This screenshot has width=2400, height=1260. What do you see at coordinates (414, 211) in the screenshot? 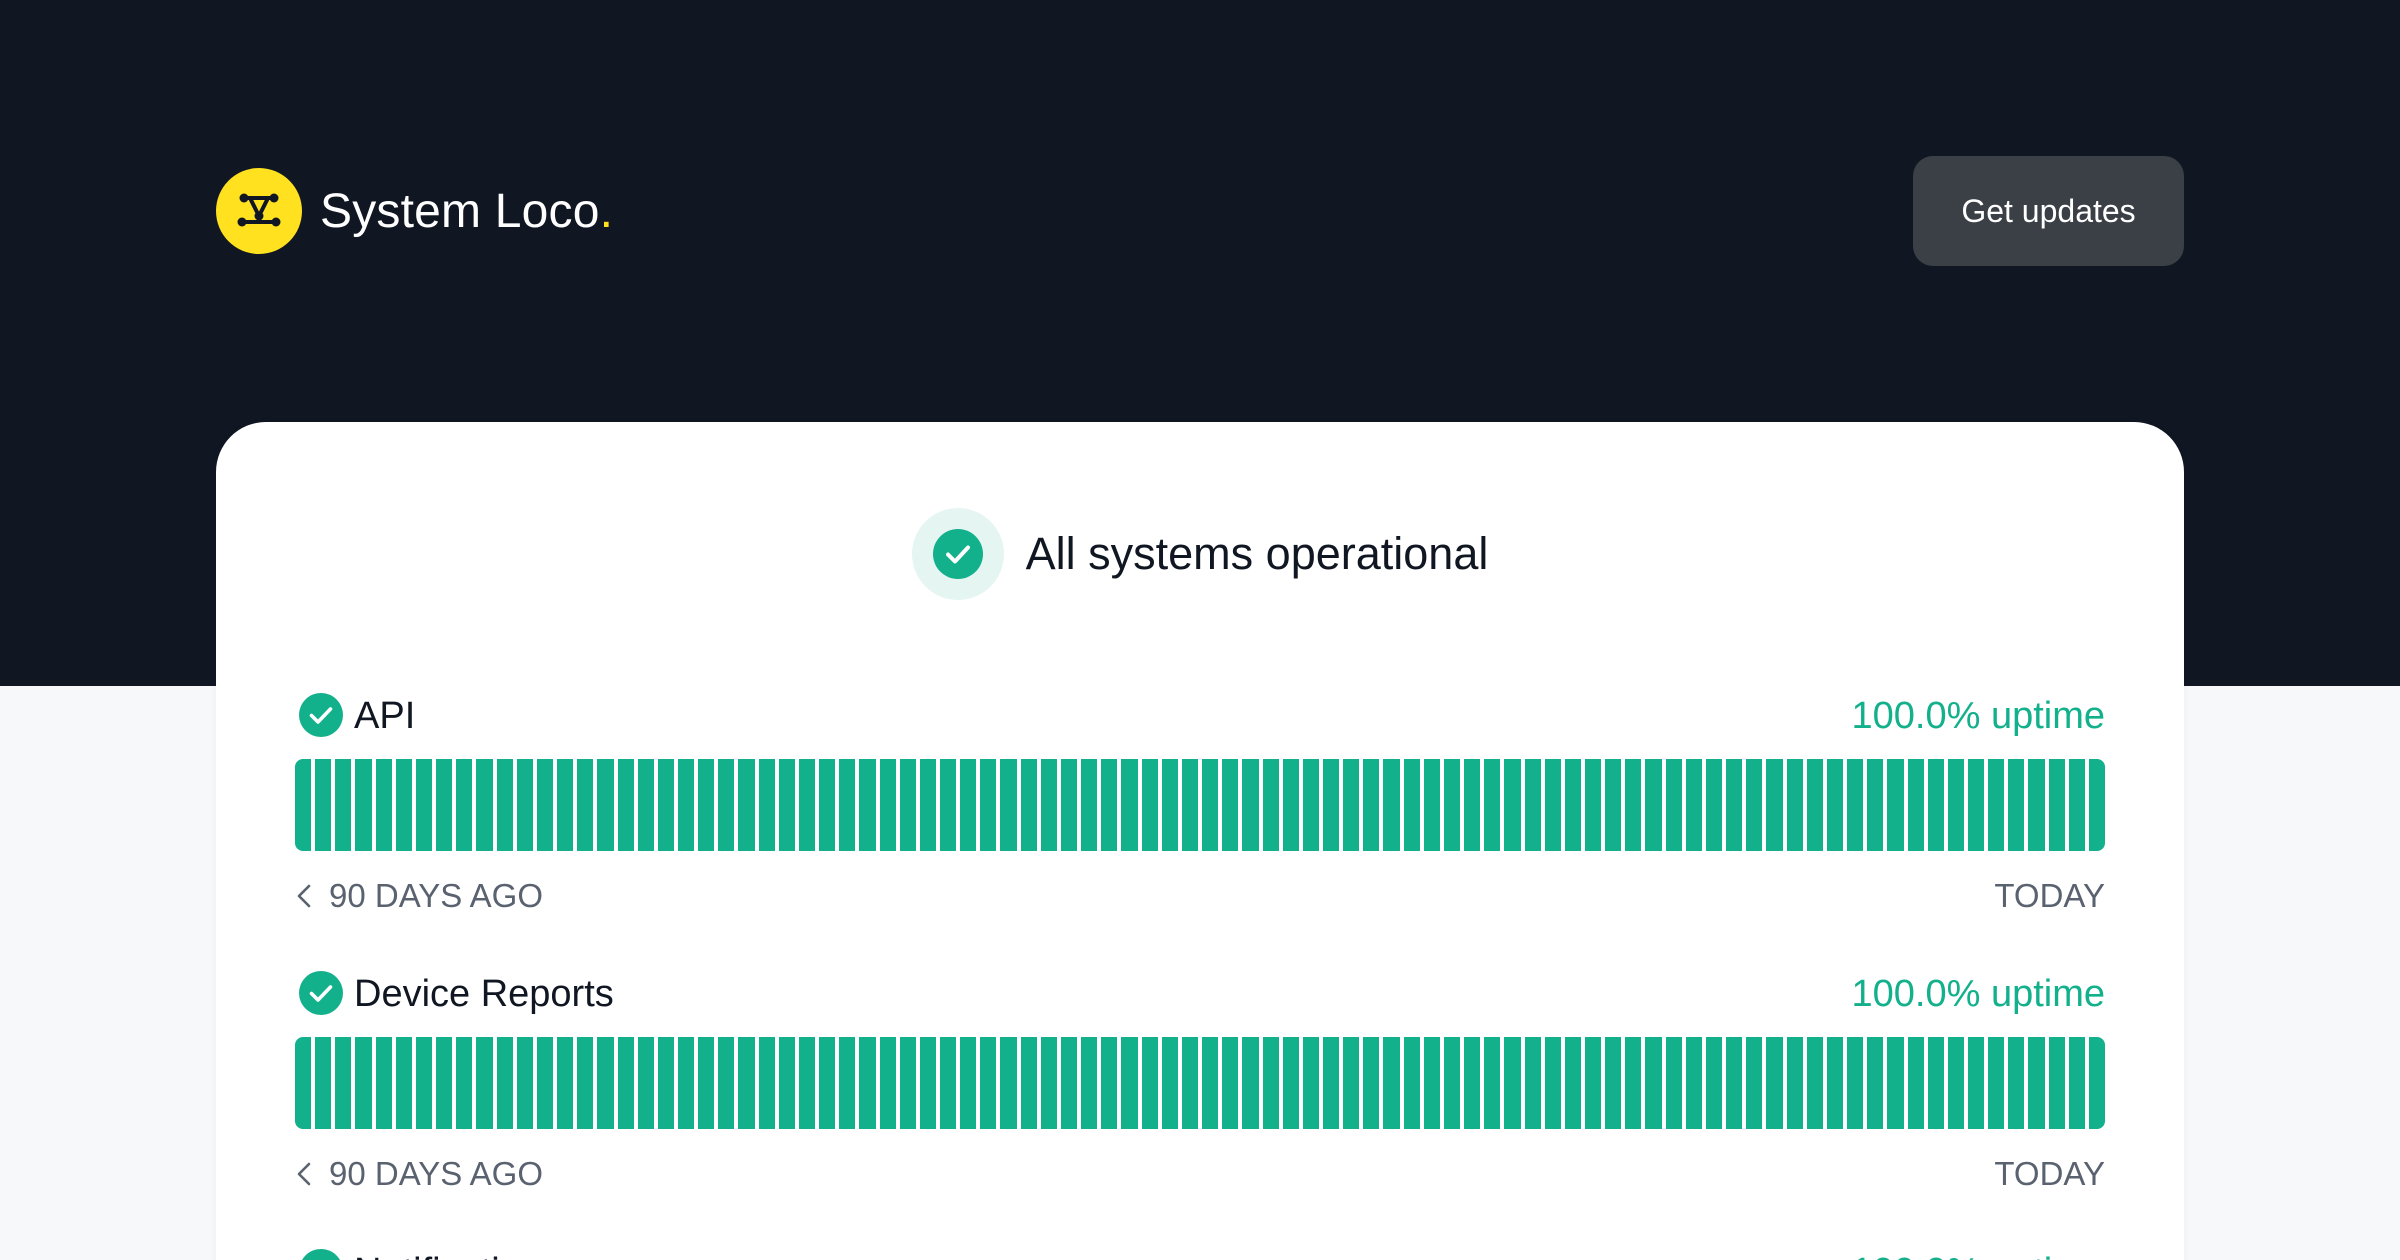
I see `brand: System Loco.` at bounding box center [414, 211].